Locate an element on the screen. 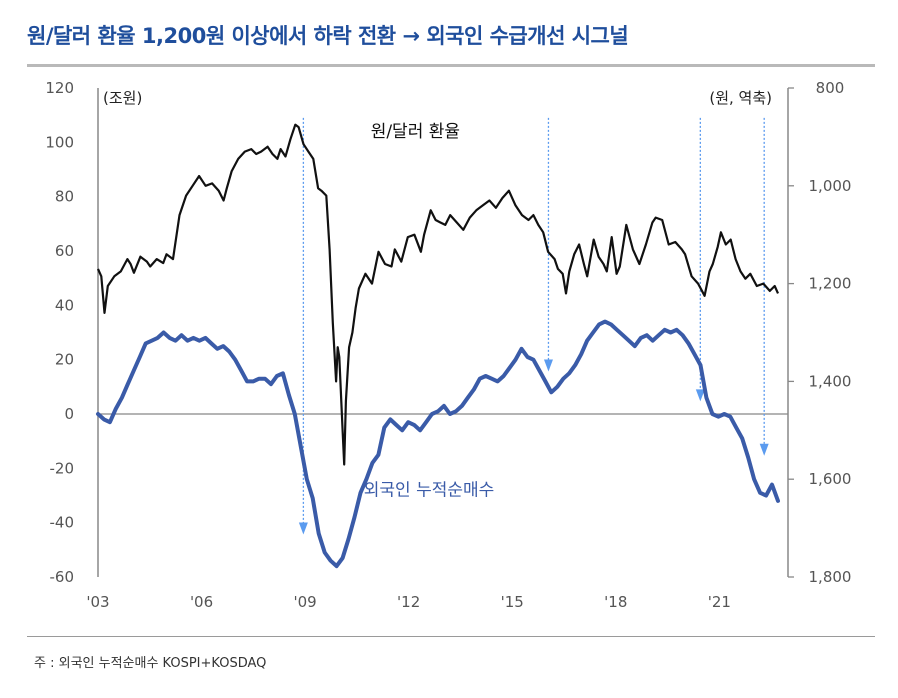  left-axis-unit: (조원) is located at coordinates (122, 98).